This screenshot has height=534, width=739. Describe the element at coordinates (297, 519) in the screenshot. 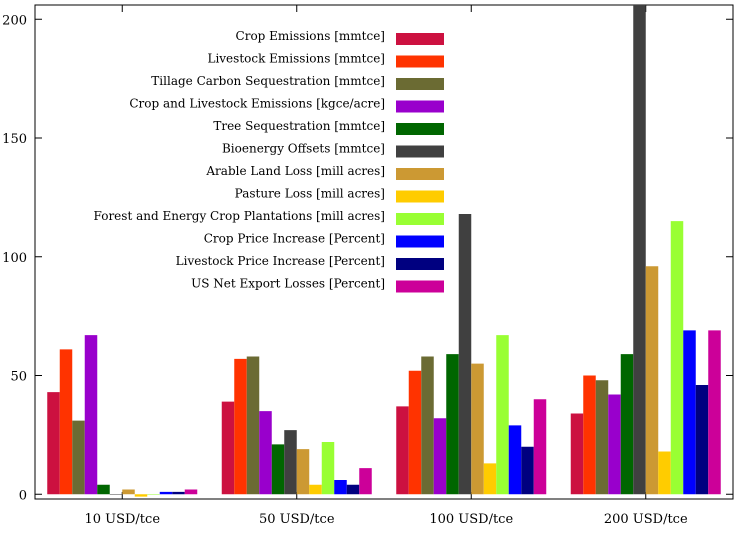

I see `x-tick-label: 50 USD/tce` at that location.